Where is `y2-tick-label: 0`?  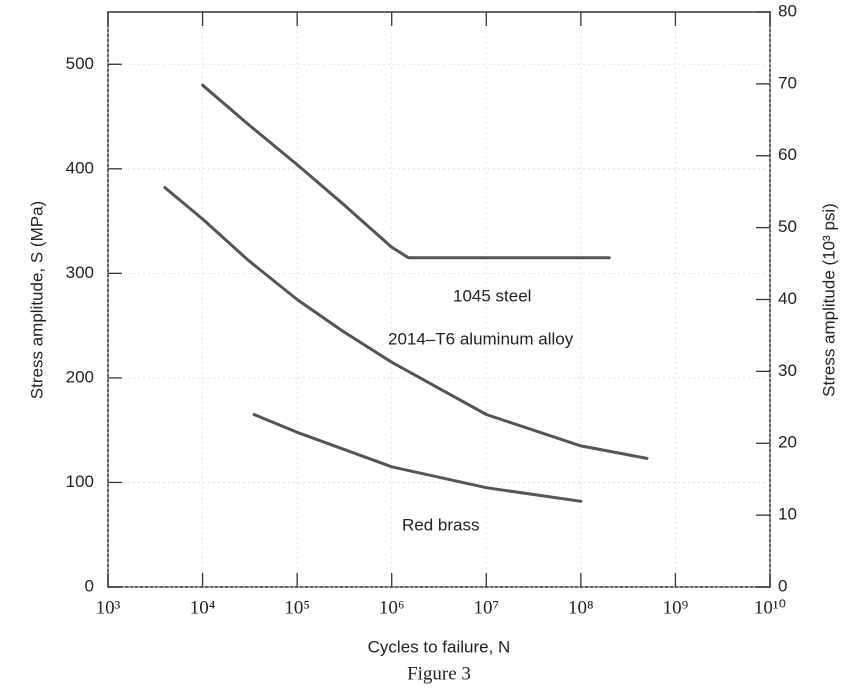 y2-tick-label: 0 is located at coordinates (782, 585).